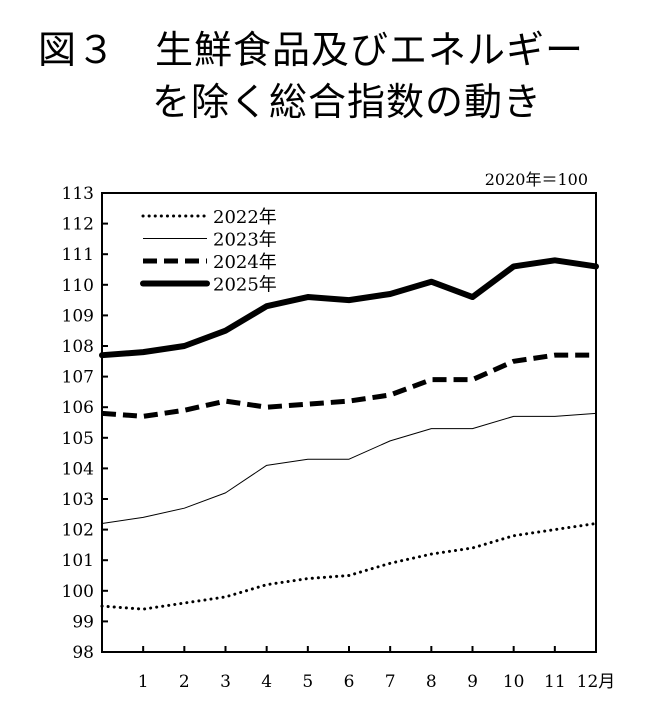  What do you see at coordinates (431, 682) in the screenshot?
I see `x-tick-label: 8` at bounding box center [431, 682].